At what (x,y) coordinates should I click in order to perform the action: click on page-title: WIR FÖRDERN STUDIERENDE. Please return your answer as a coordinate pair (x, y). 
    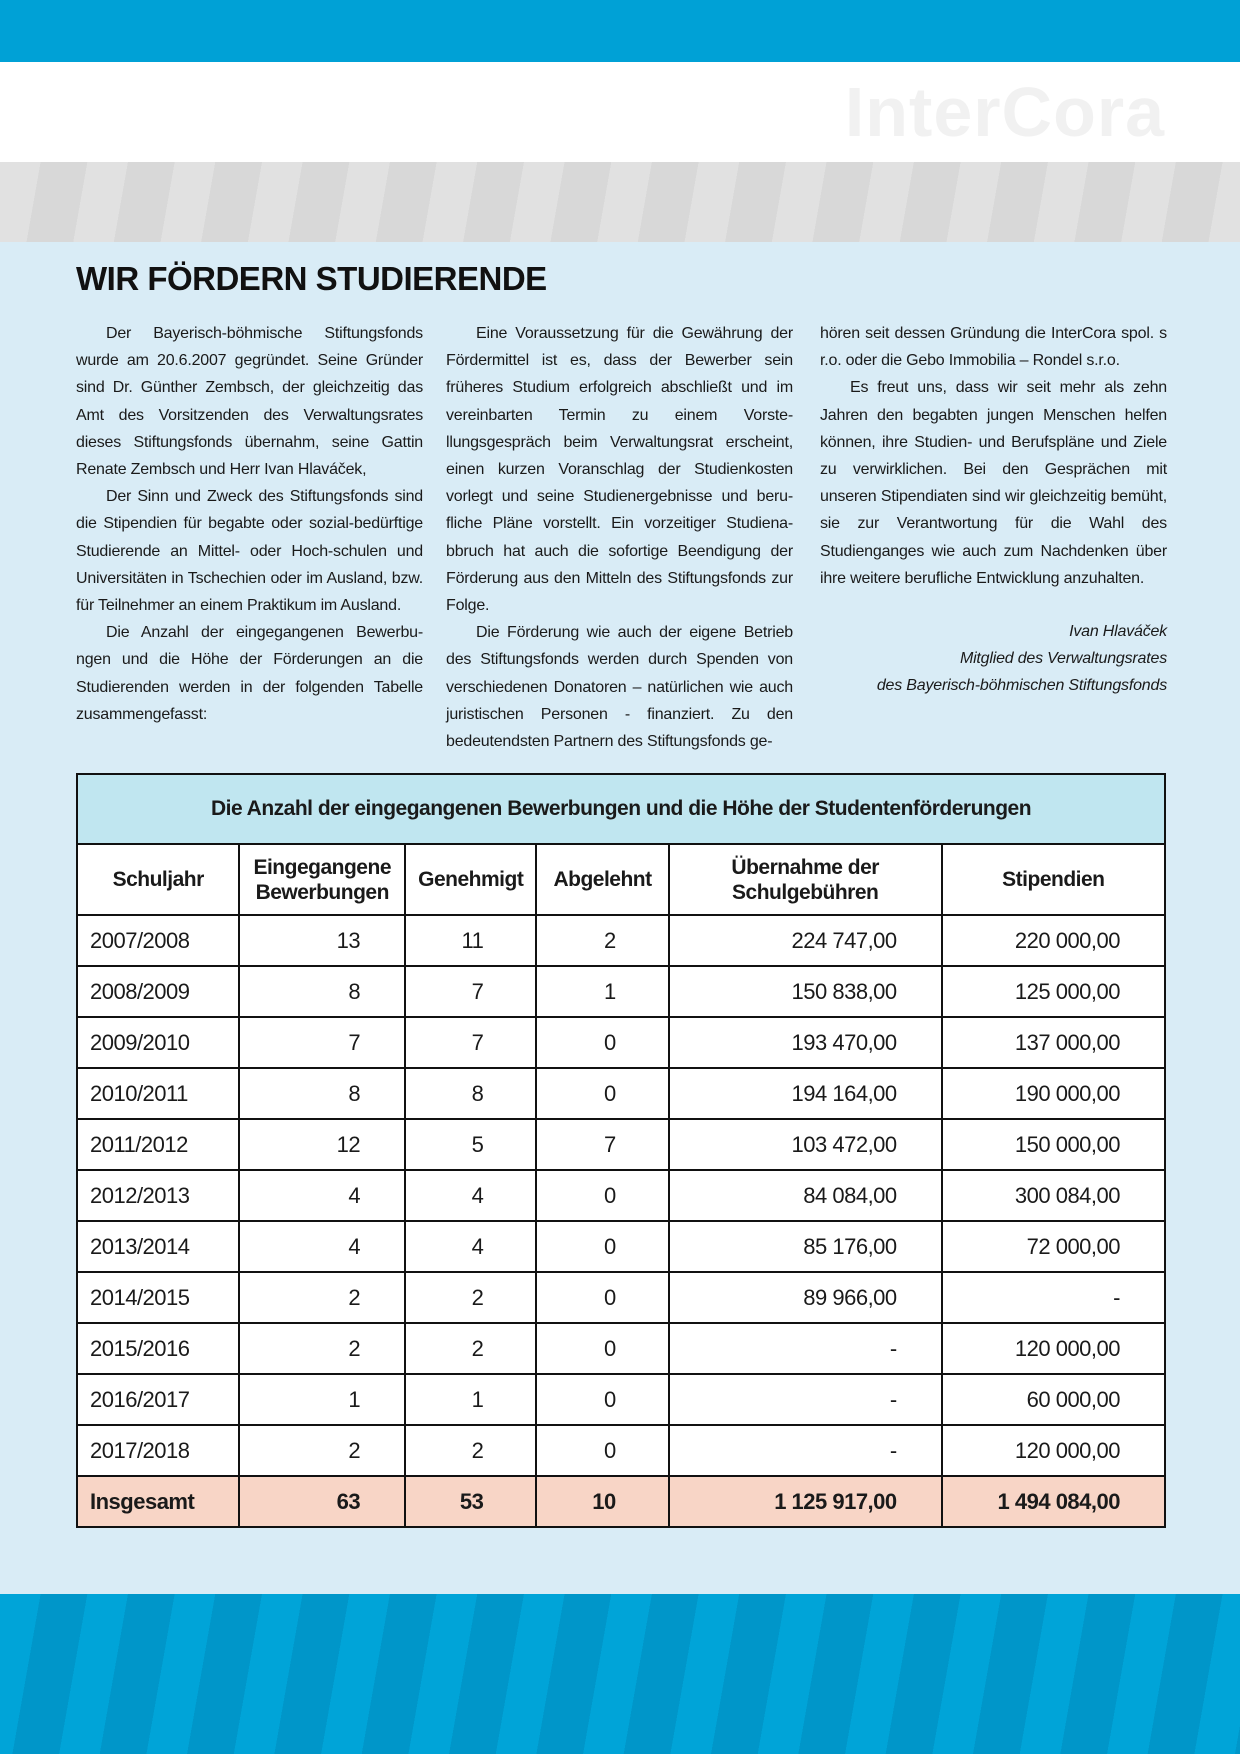
    Looking at the image, I should click on (311, 278).